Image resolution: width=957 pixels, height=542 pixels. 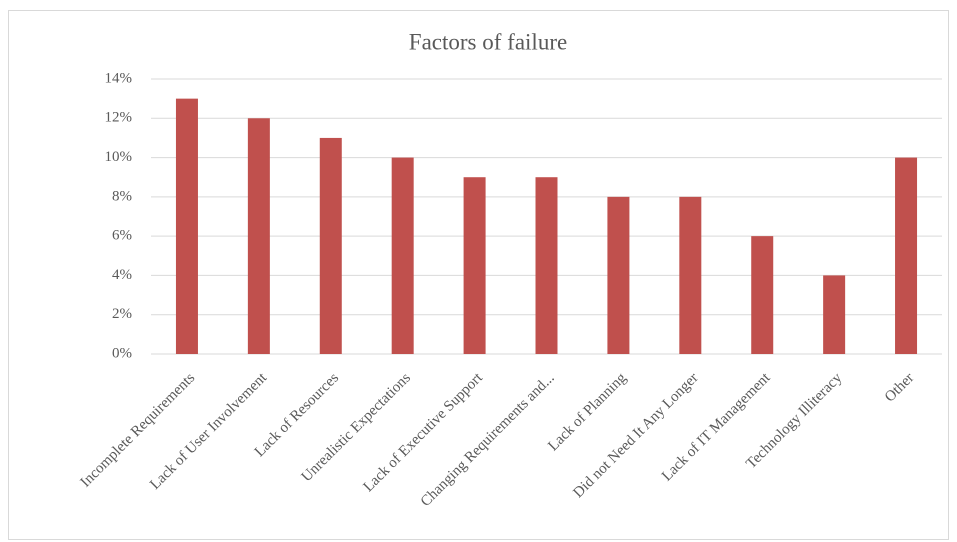 I want to click on y-tick-label: 2%, so click(x=122, y=314).